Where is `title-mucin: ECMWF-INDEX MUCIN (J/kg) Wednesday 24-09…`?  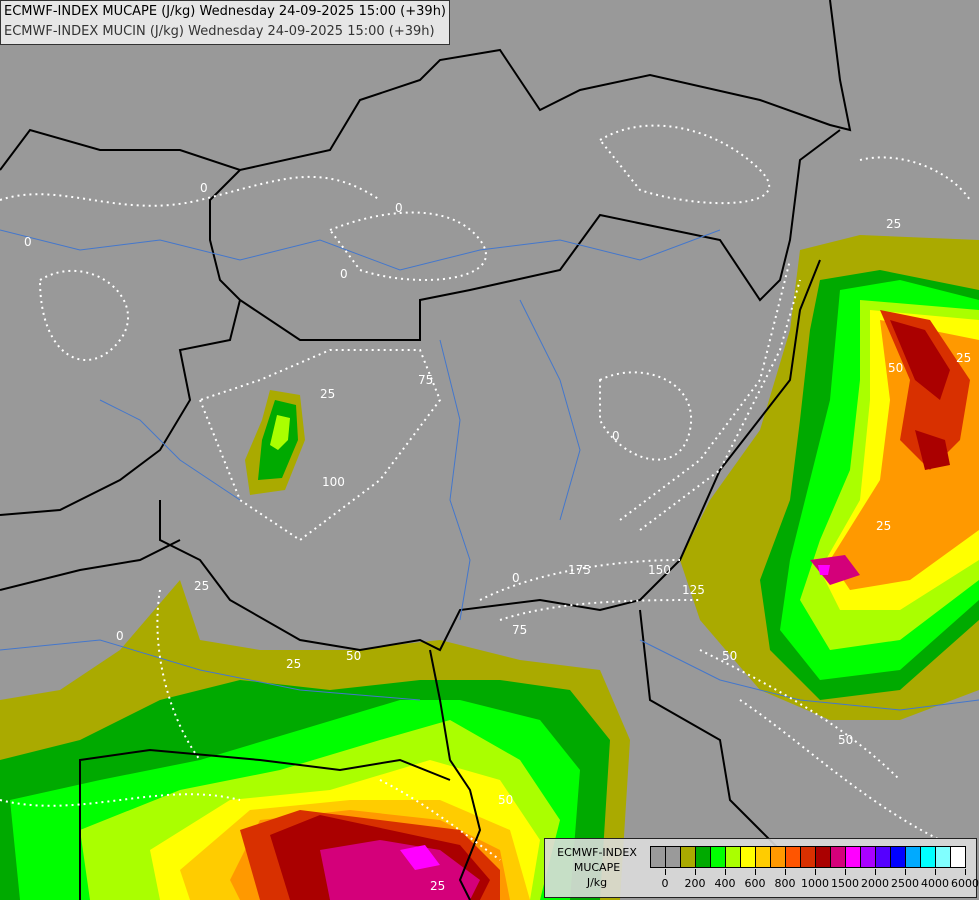
title-mucin: ECMWF-INDEX MUCIN (J/kg) Wednesday 24-09… is located at coordinates (219, 31).